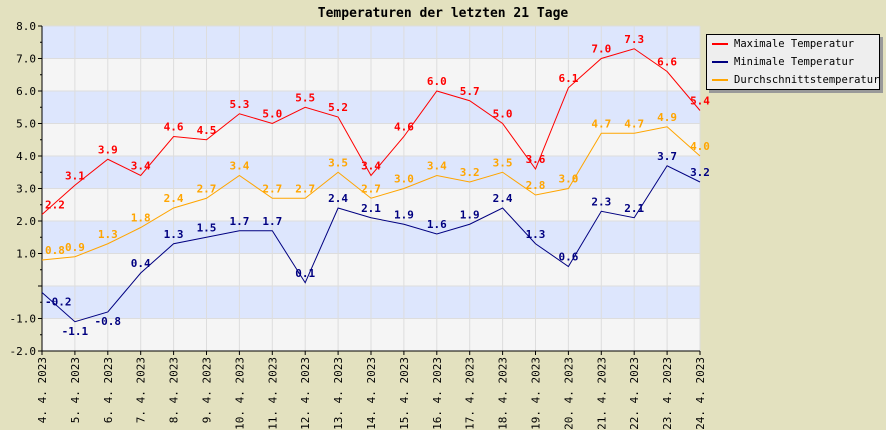  What do you see at coordinates (667, 62) in the screenshot?
I see `data-label: 6.6` at bounding box center [667, 62].